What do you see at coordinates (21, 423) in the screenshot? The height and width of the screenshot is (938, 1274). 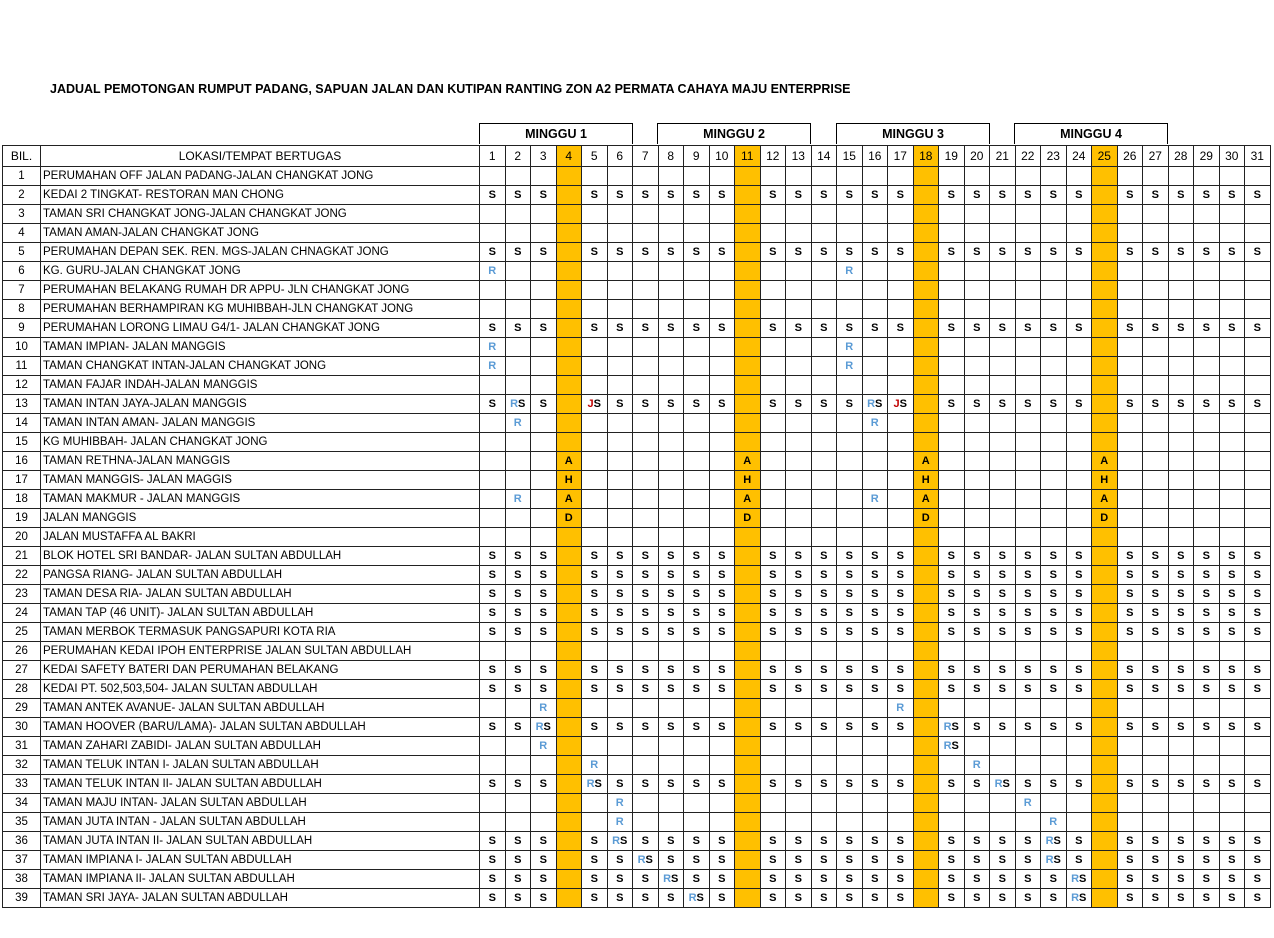 I see `row-bil: 14` at bounding box center [21, 423].